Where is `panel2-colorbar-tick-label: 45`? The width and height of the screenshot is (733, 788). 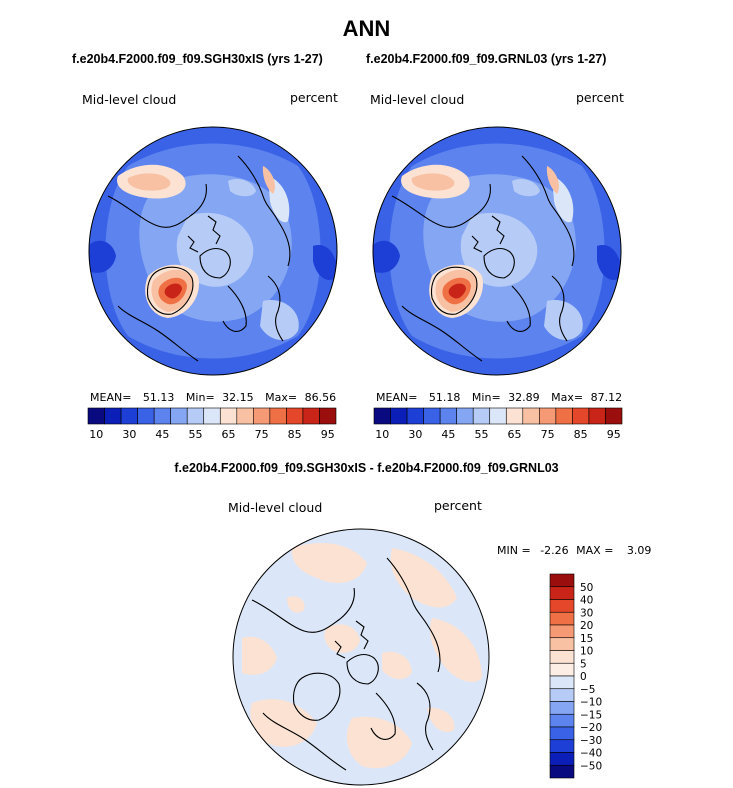 panel2-colorbar-tick-label: 45 is located at coordinates (448, 434).